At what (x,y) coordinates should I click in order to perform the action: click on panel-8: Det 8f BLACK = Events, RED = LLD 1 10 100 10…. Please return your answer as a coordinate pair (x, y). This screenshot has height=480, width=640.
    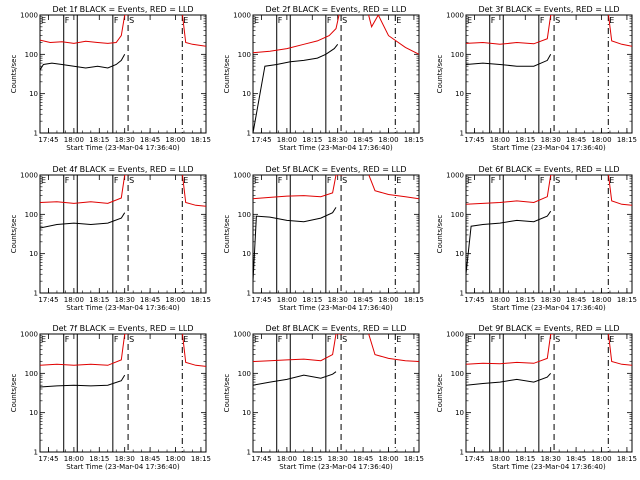
    Looking at the image, I should click on (323, 397).